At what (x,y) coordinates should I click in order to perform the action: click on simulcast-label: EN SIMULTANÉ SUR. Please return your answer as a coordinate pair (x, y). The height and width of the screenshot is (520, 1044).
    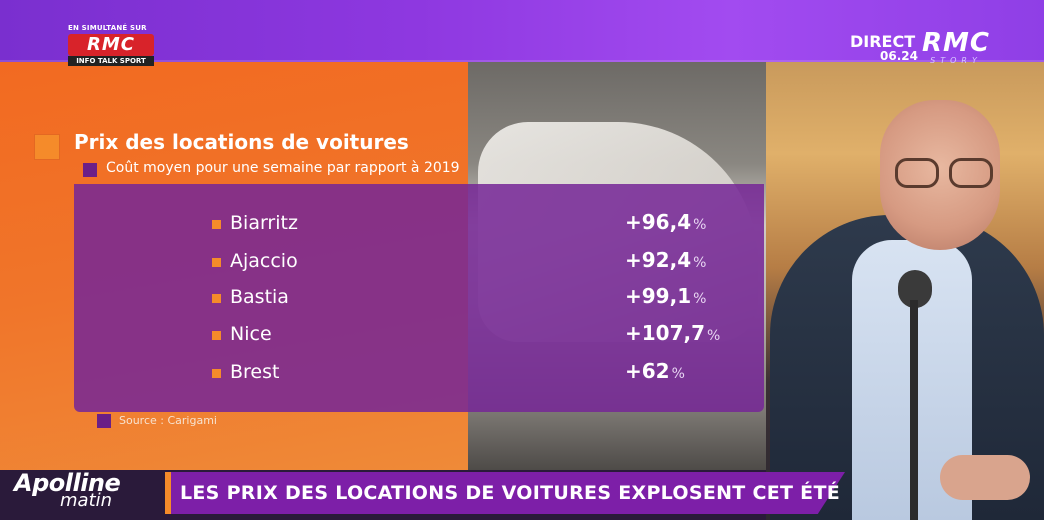
    Looking at the image, I should click on (107, 28).